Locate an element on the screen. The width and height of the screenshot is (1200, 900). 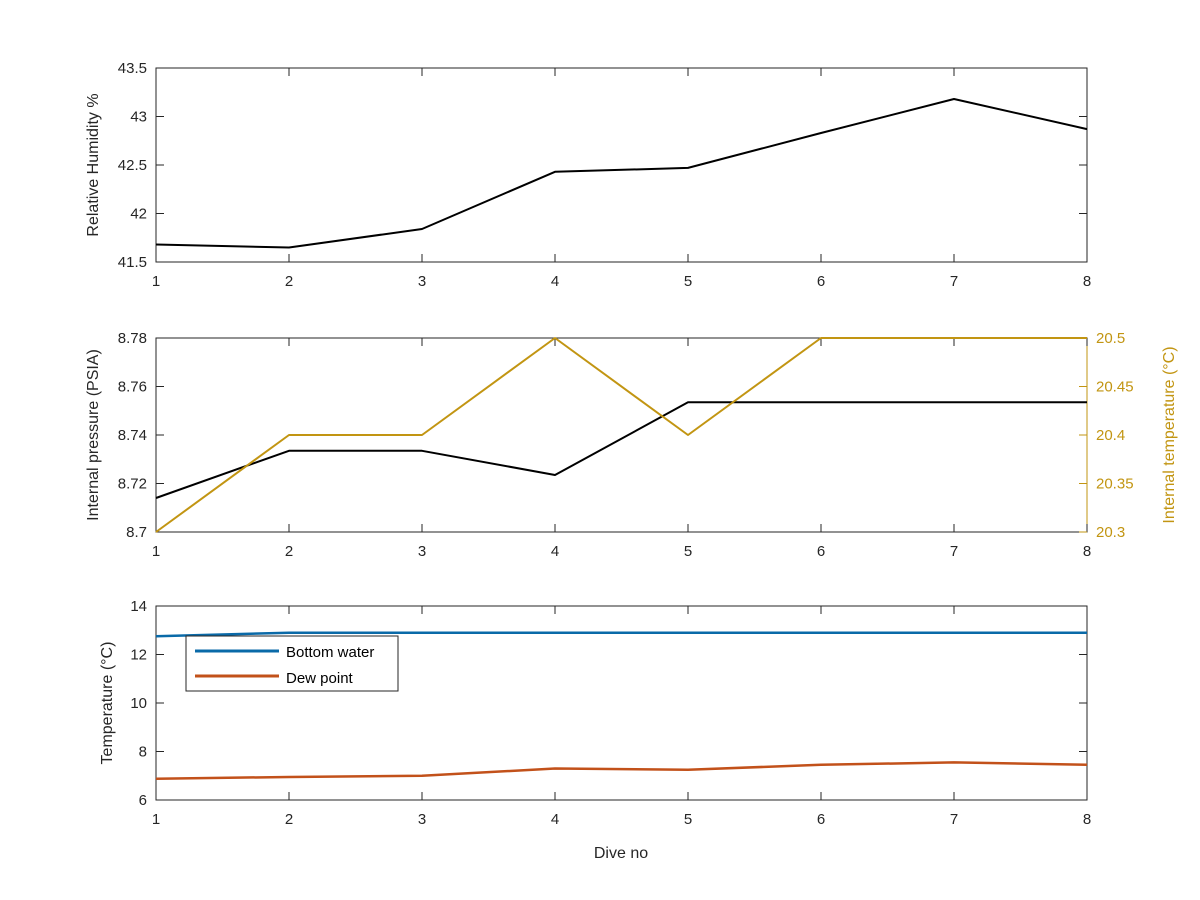
internal-temperature-y-ticks: 20.3 20.35 20.4 20.45 20.5 is located at coordinates (1106, 435).